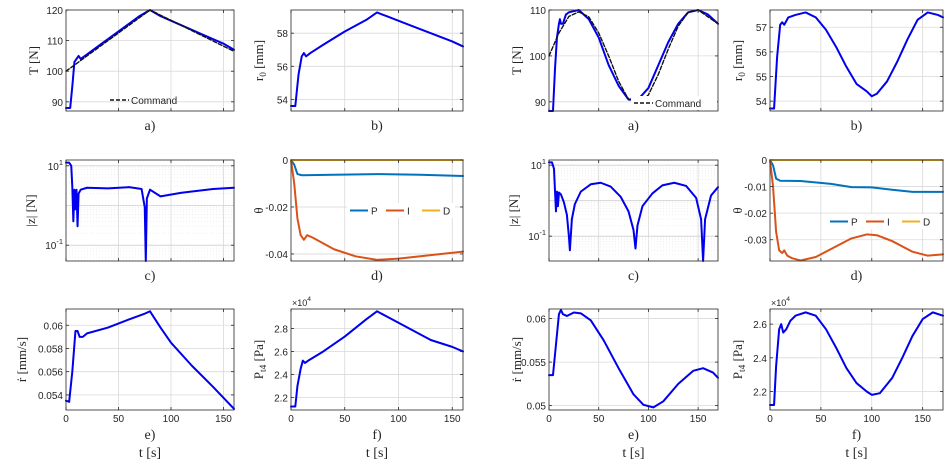  I want to click on y-tick-label: 0.056, so click(50, 373).